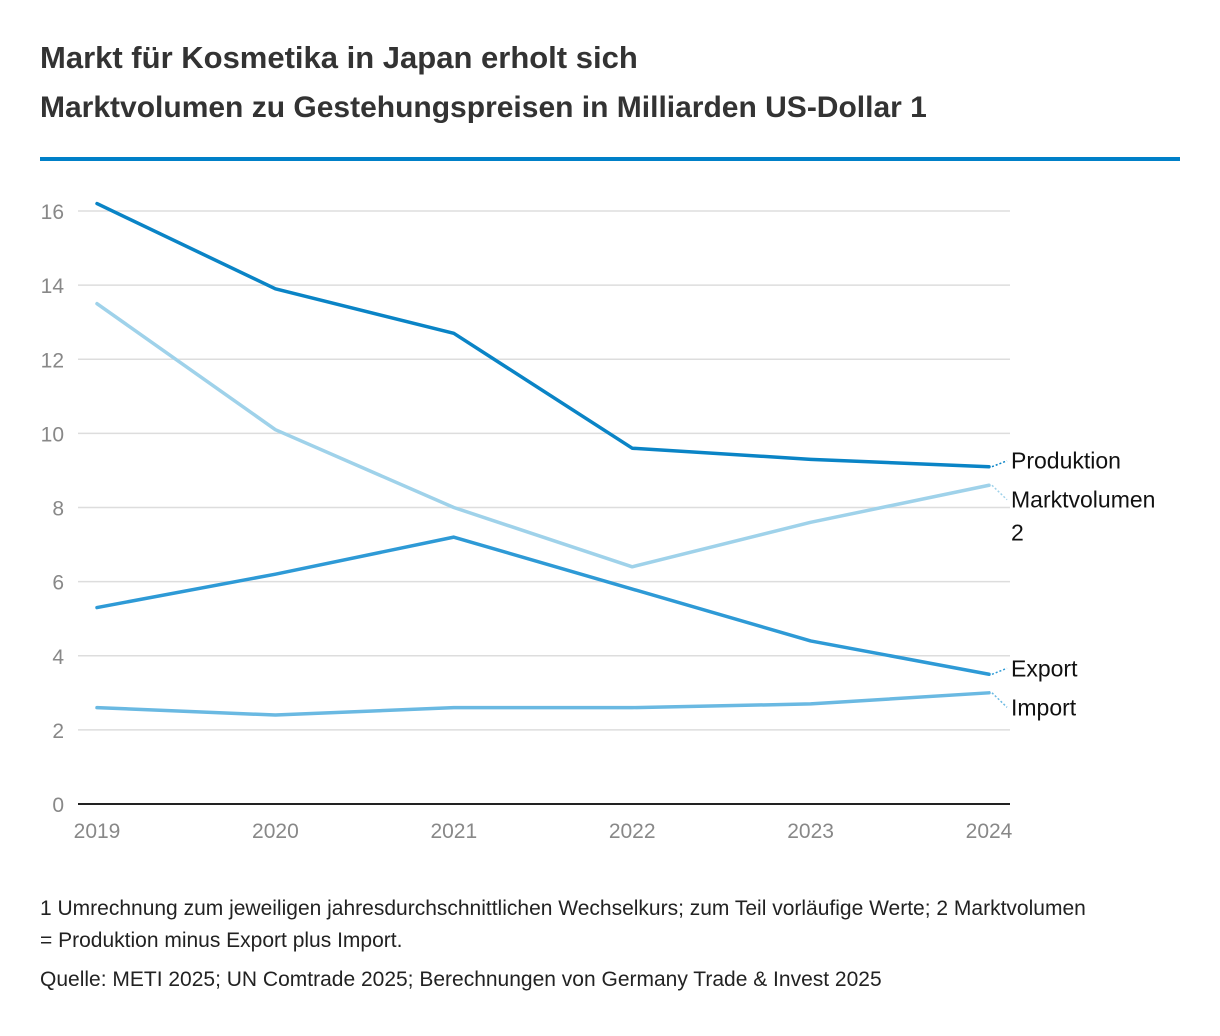 This screenshot has height=1036, width=1220. What do you see at coordinates (543, 704) in the screenshot?
I see `series-line-import` at bounding box center [543, 704].